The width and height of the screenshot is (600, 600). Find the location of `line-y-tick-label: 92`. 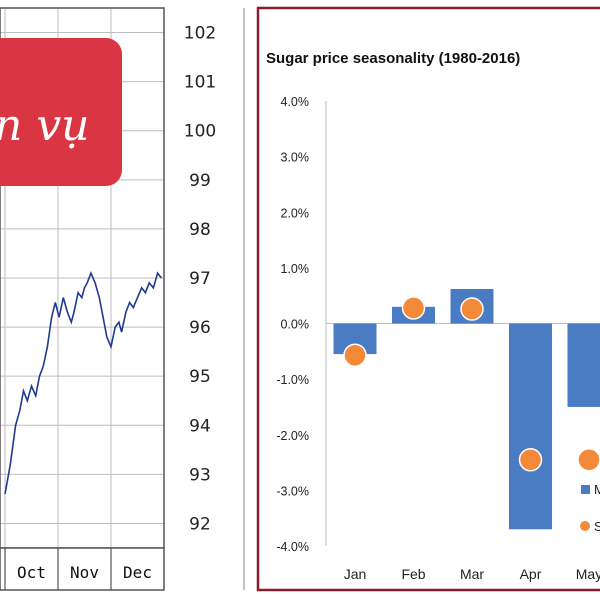

line-y-tick-label: 92 is located at coordinates (200, 524).